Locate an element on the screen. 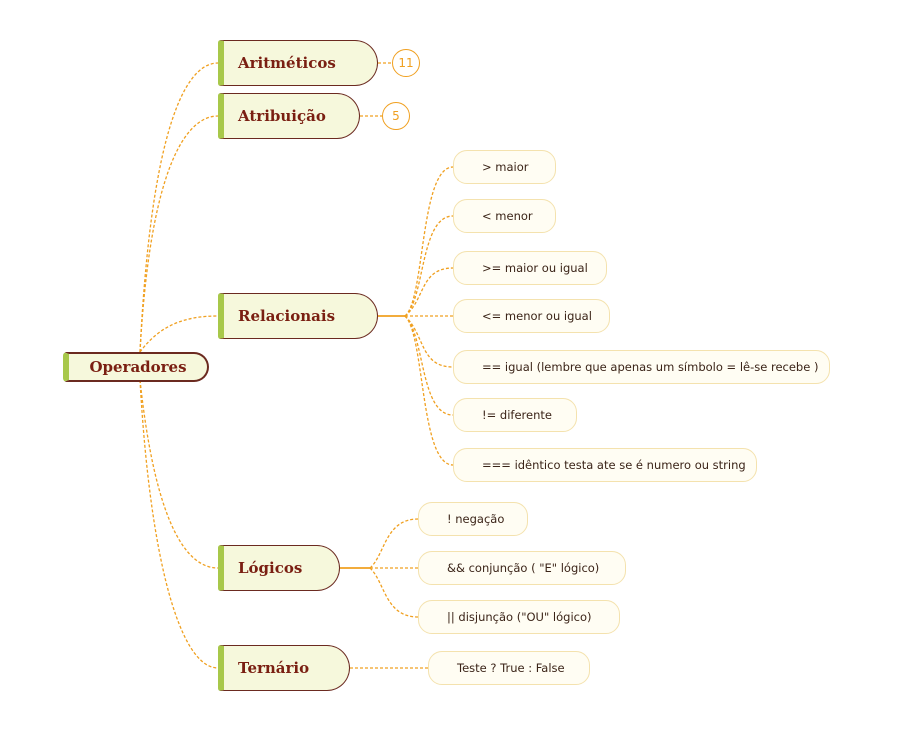 The width and height of the screenshot is (910, 740). category-atribuicao: Atribuição is located at coordinates (289, 116).